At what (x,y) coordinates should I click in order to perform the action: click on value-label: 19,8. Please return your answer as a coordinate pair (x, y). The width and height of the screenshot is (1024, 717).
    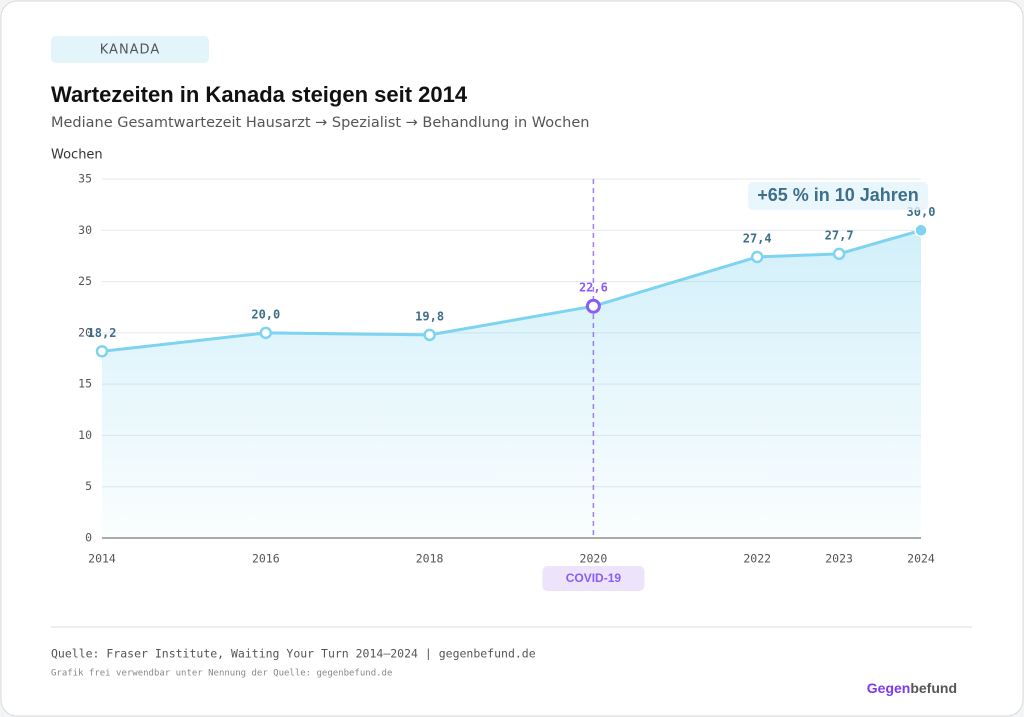
    Looking at the image, I should click on (429, 316).